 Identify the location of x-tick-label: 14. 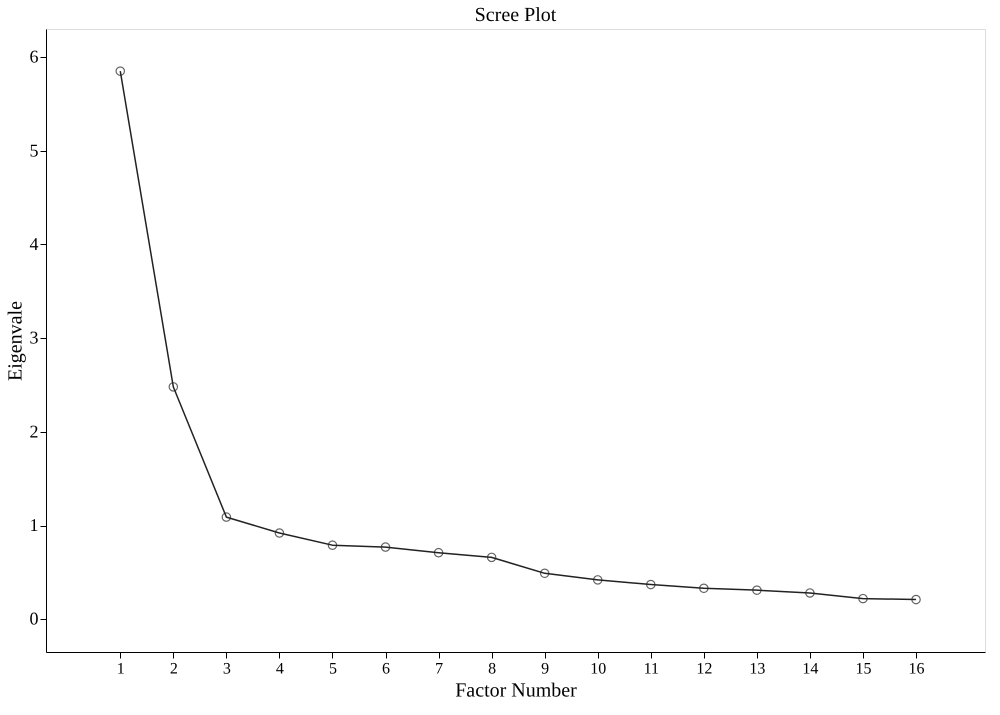
(810, 669).